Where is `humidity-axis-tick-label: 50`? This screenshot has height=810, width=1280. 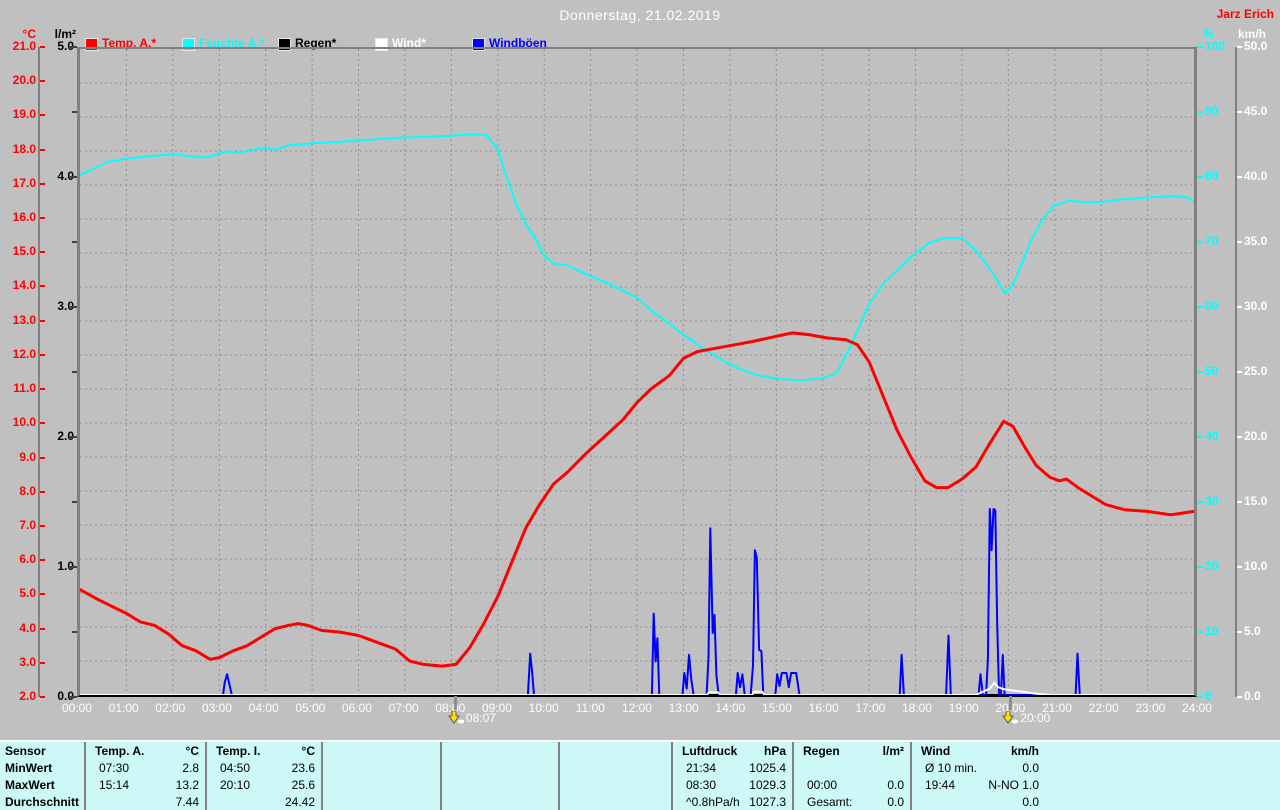
humidity-axis-tick-label: 50 is located at coordinates (1212, 371).